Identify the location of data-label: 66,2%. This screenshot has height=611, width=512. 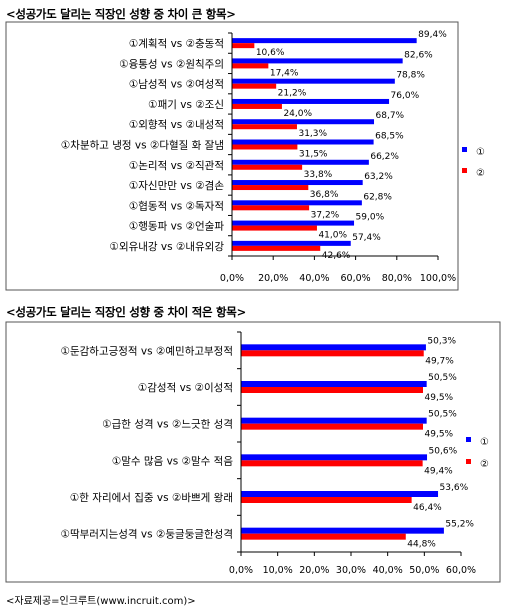
(384, 157).